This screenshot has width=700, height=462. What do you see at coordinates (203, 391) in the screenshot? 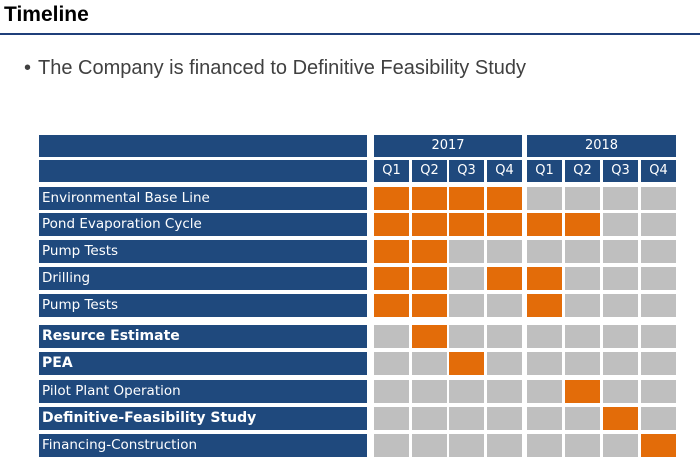
I see `task-label: Pilot Plant Operation` at bounding box center [203, 391].